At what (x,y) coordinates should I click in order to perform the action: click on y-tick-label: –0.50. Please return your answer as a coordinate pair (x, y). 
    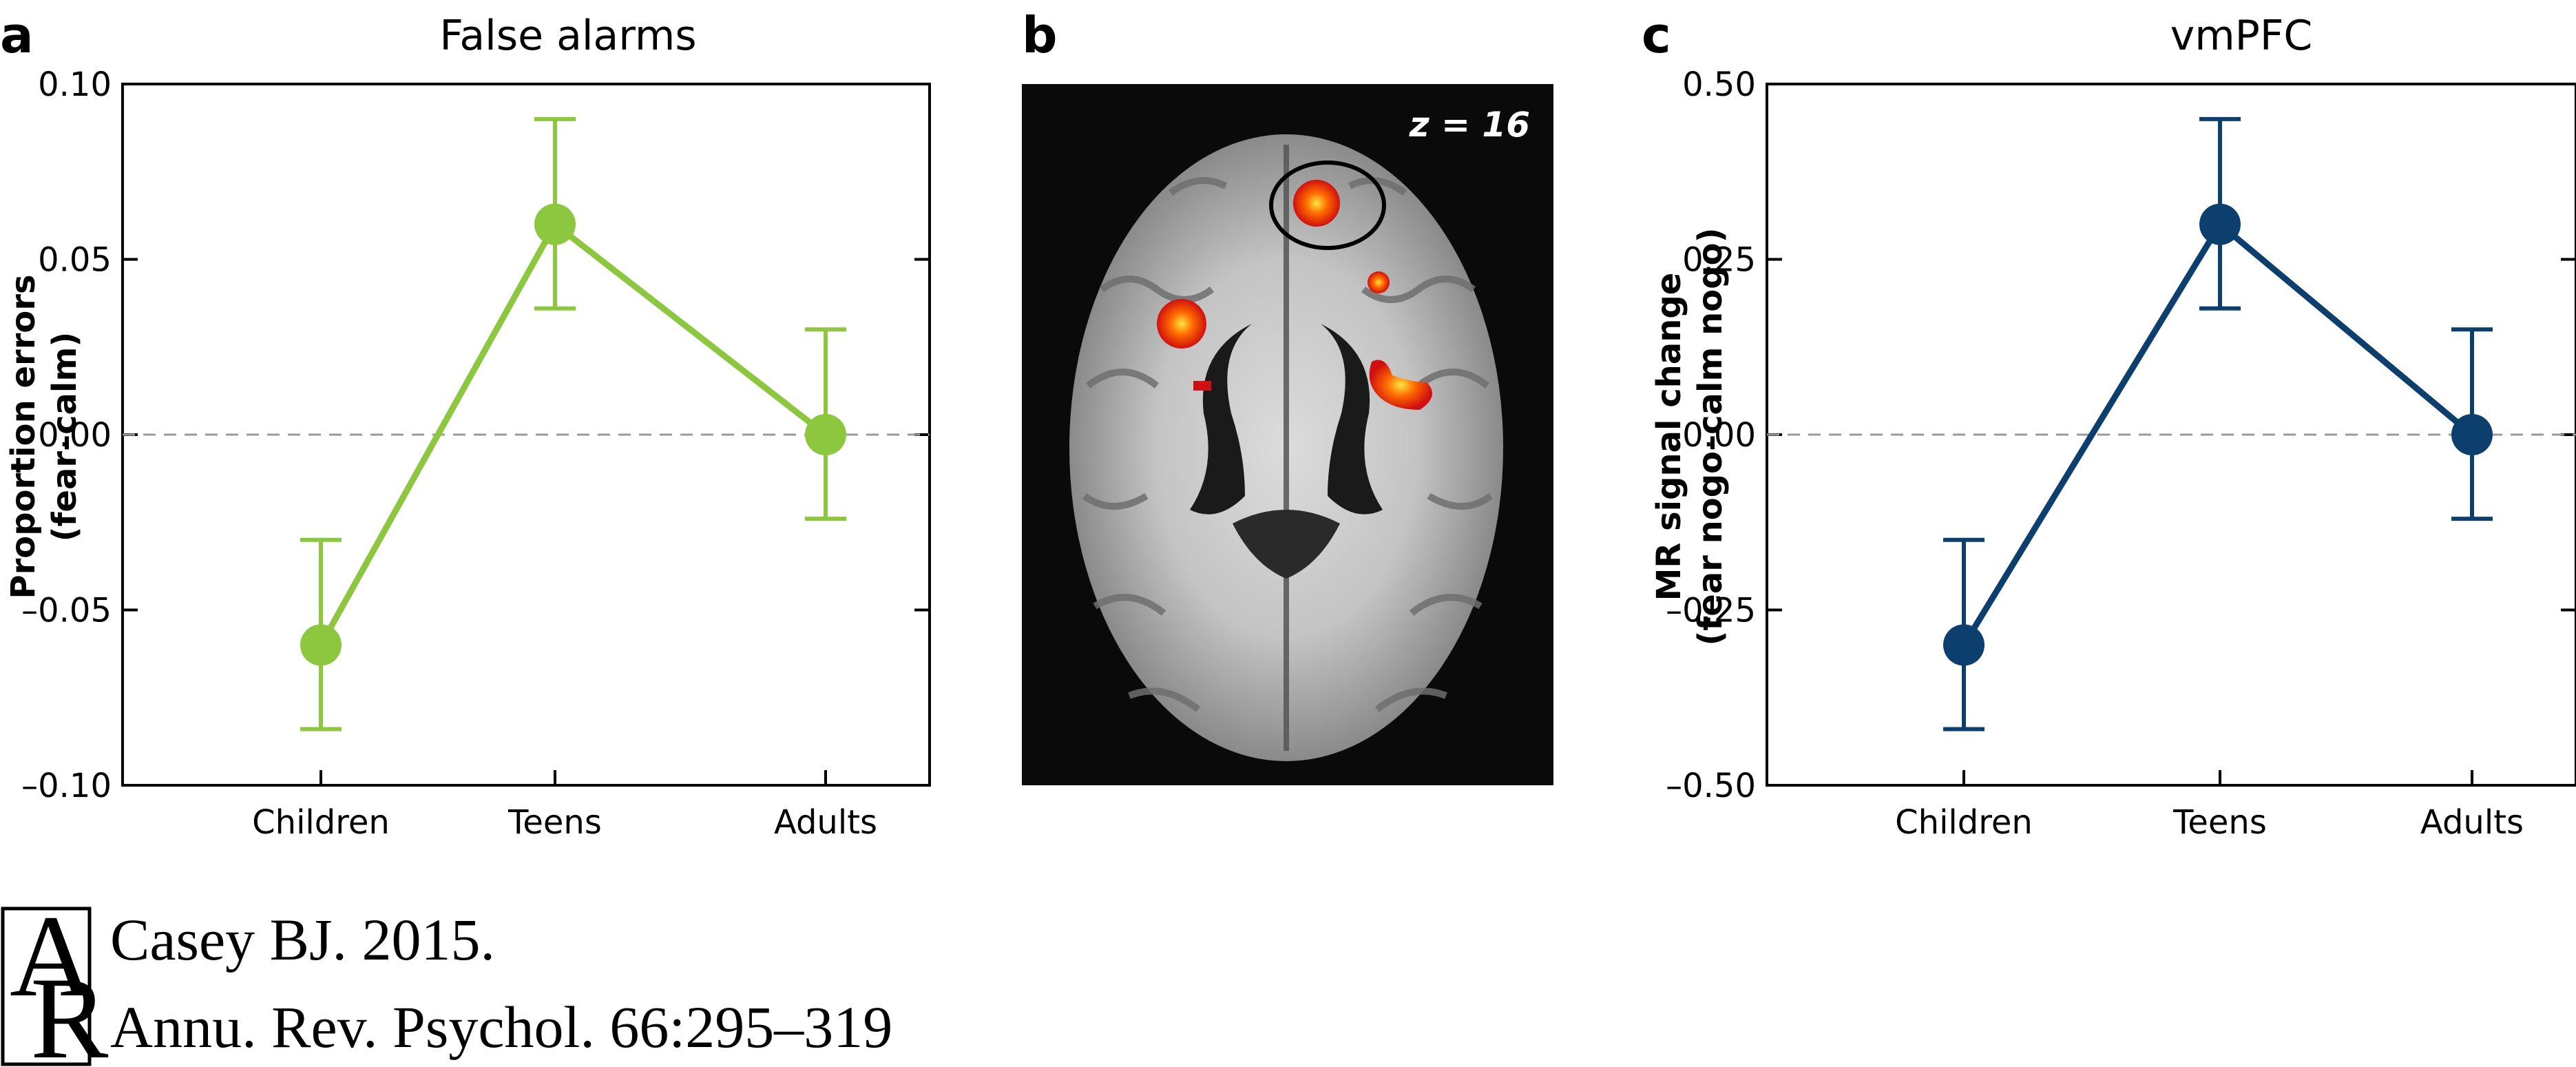
    Looking at the image, I should click on (1711, 786).